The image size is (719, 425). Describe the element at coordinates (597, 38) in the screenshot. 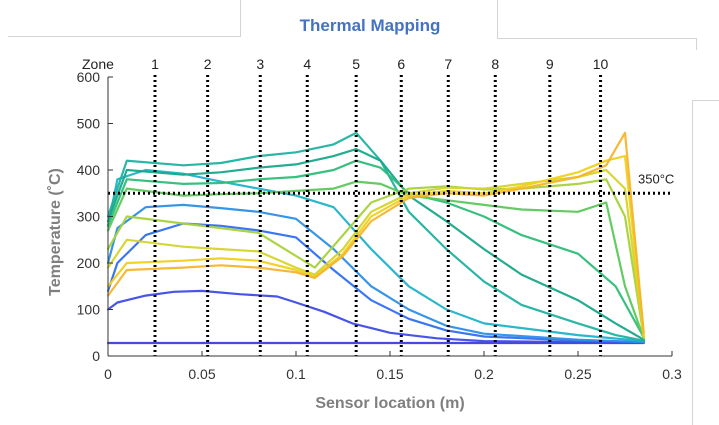

I see `frame-line-right-top` at that location.